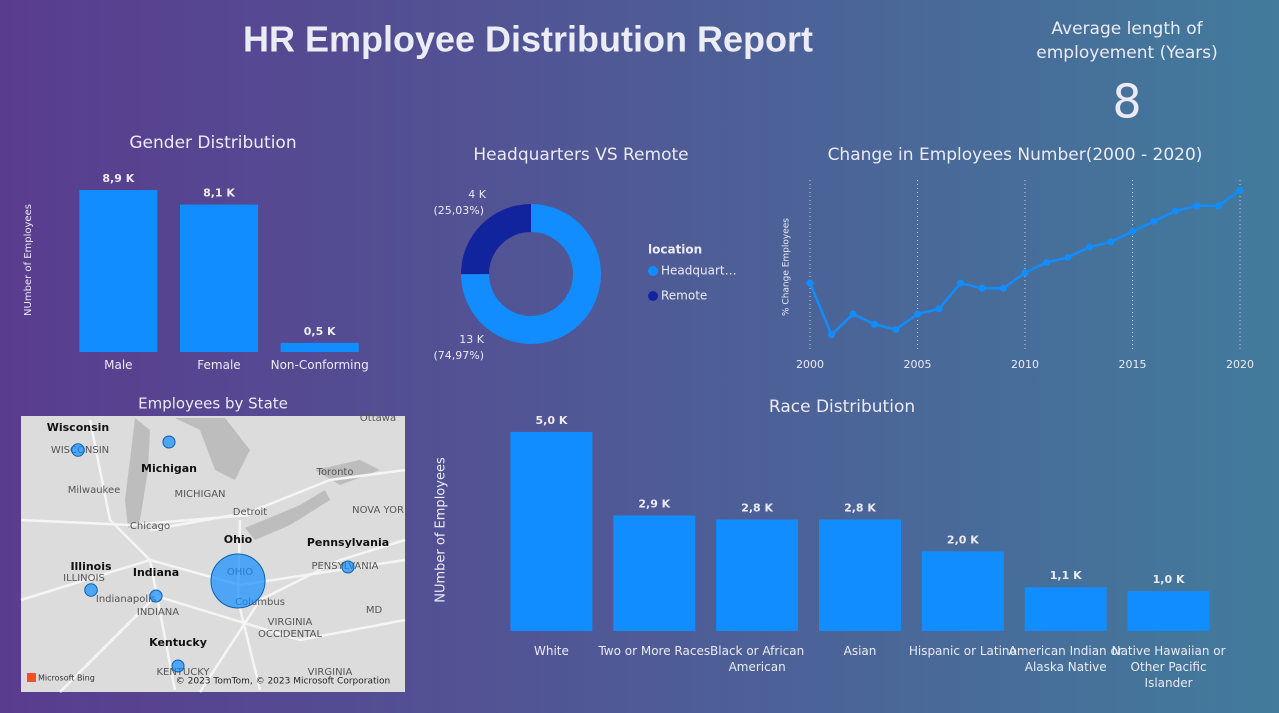  What do you see at coordinates (458, 210) in the screenshot?
I see `data-label: (25,03%)` at bounding box center [458, 210].